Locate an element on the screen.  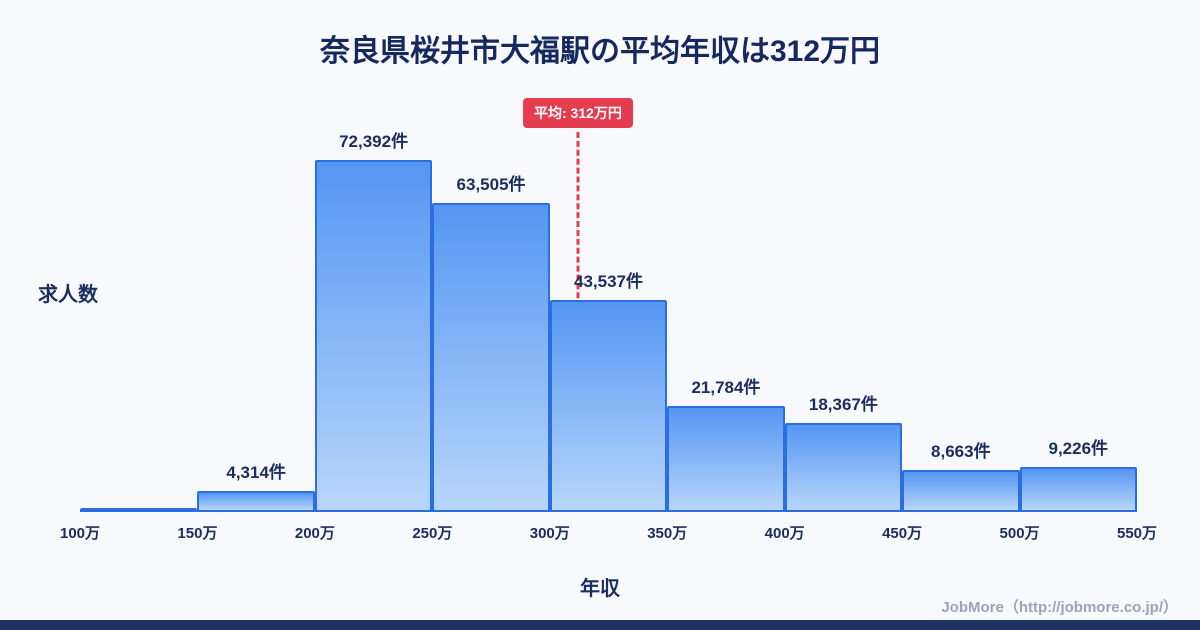
bar-value-label: 18,367件 is located at coordinates (843, 404).